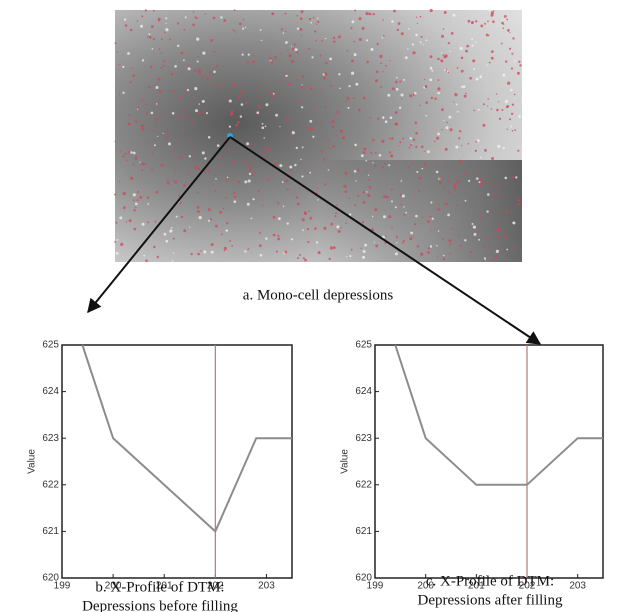  Describe the element at coordinates (177, 461) in the screenshot. I see `plot-frame` at that location.